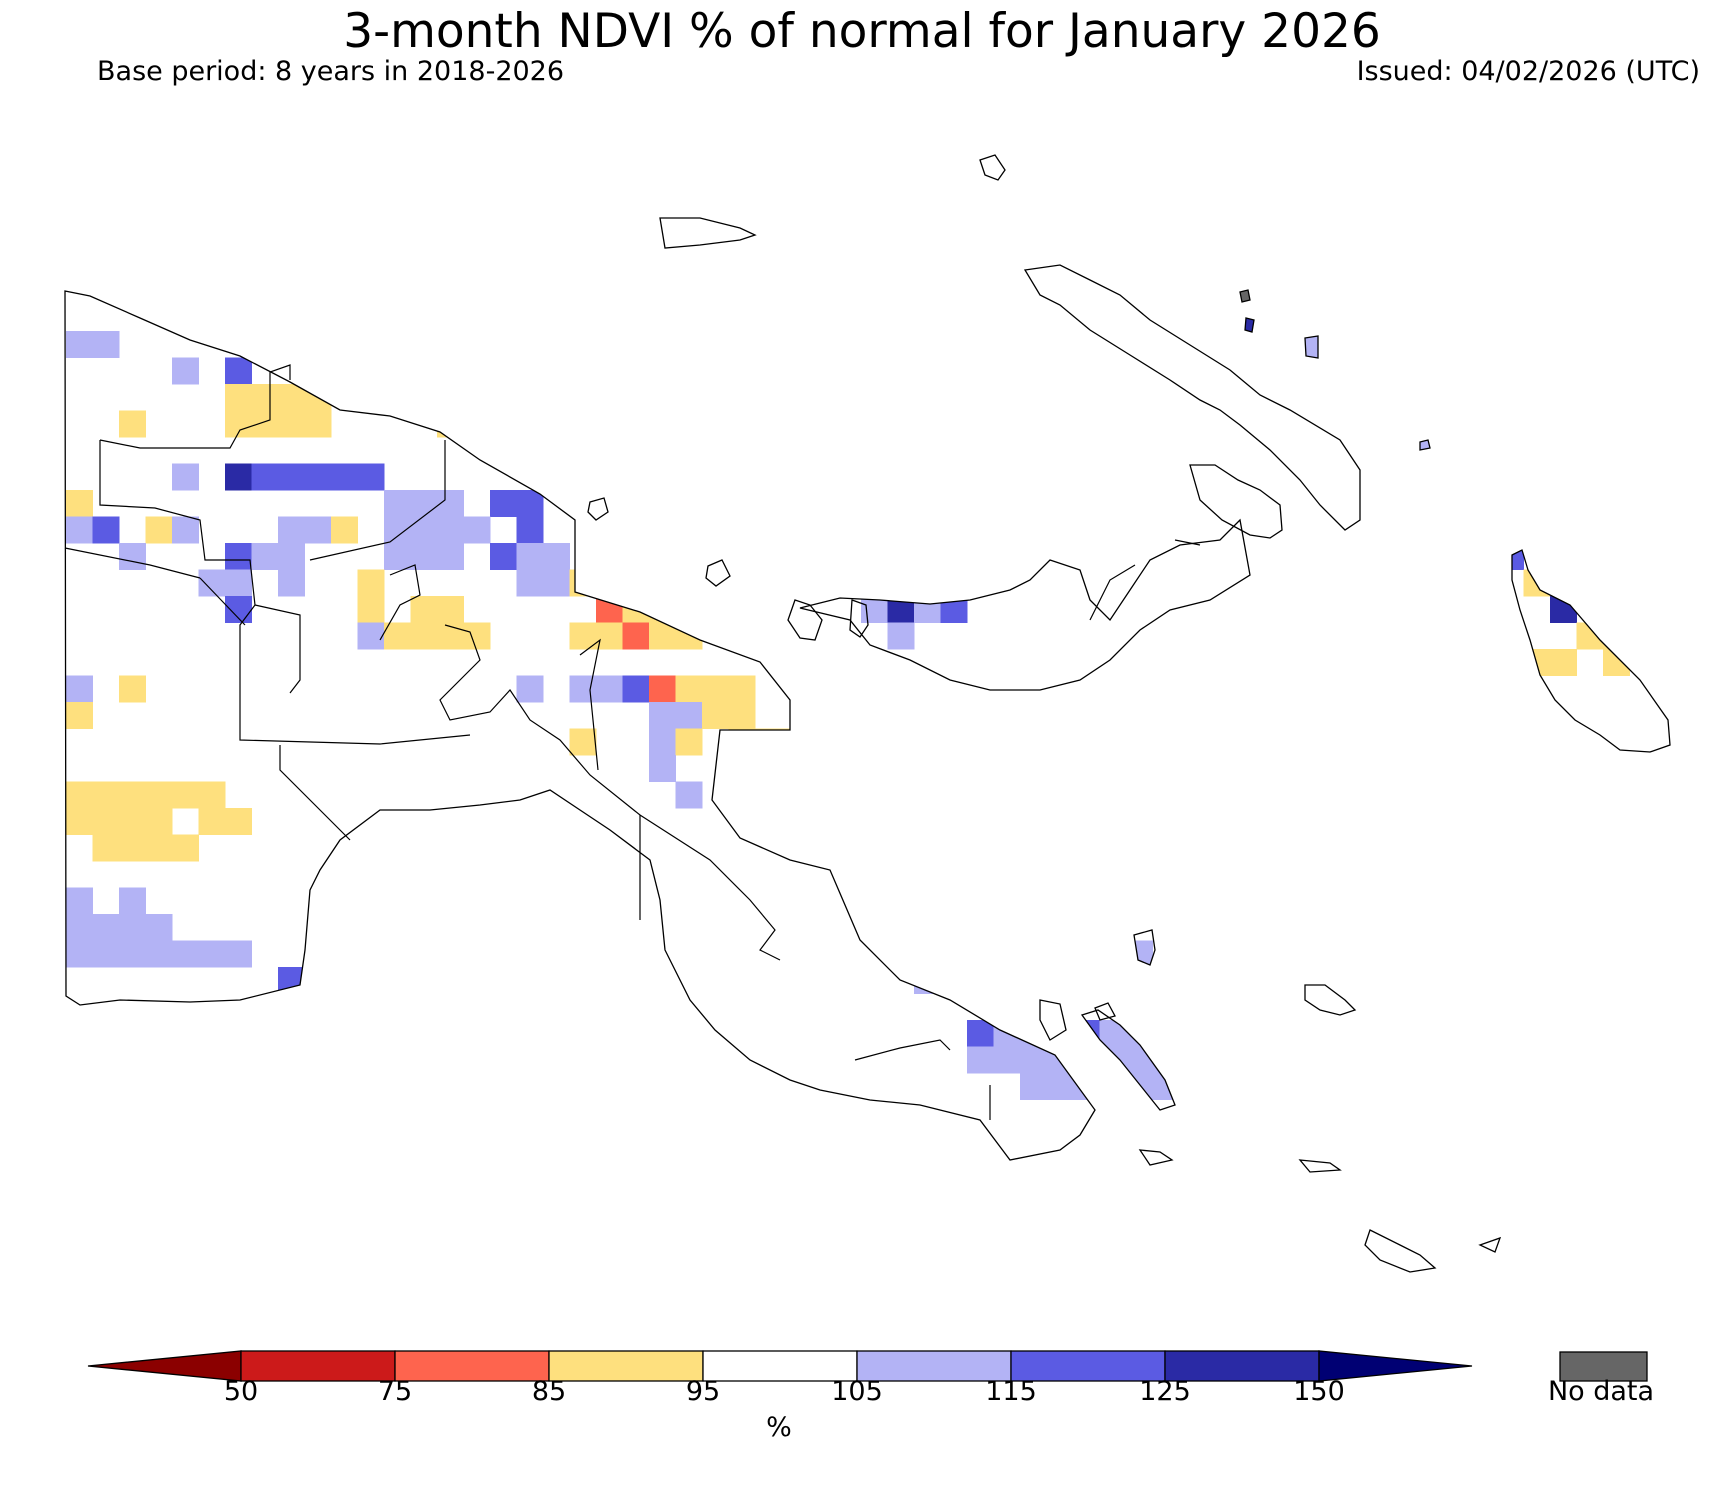 The image size is (1724, 1494). Describe the element at coordinates (331, 71) in the screenshot. I see `base-period-label: Base period: 8 years in 2018-2026` at that location.